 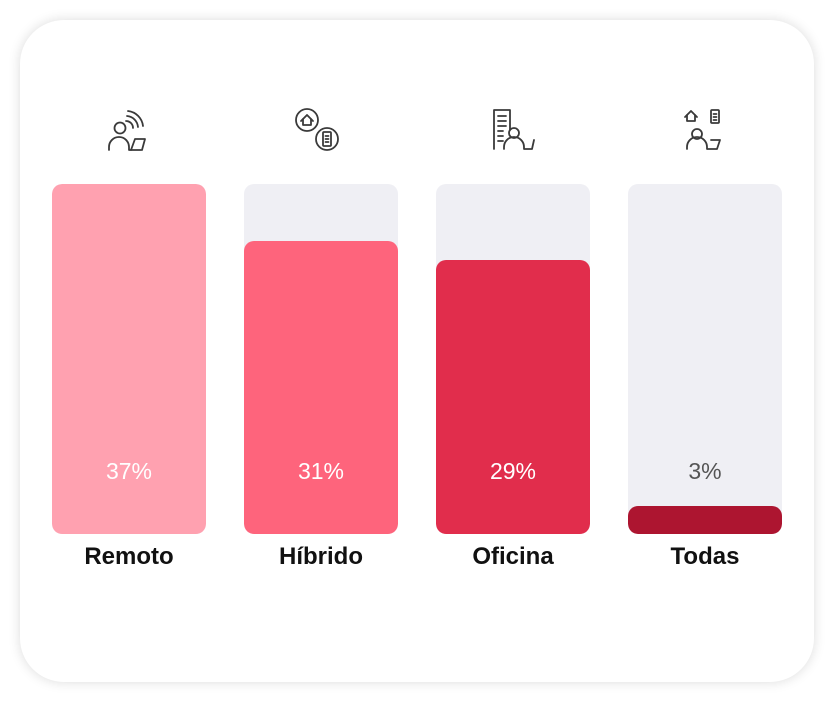 What do you see at coordinates (129, 471) in the screenshot?
I see `bar-value-label: 37%` at bounding box center [129, 471].